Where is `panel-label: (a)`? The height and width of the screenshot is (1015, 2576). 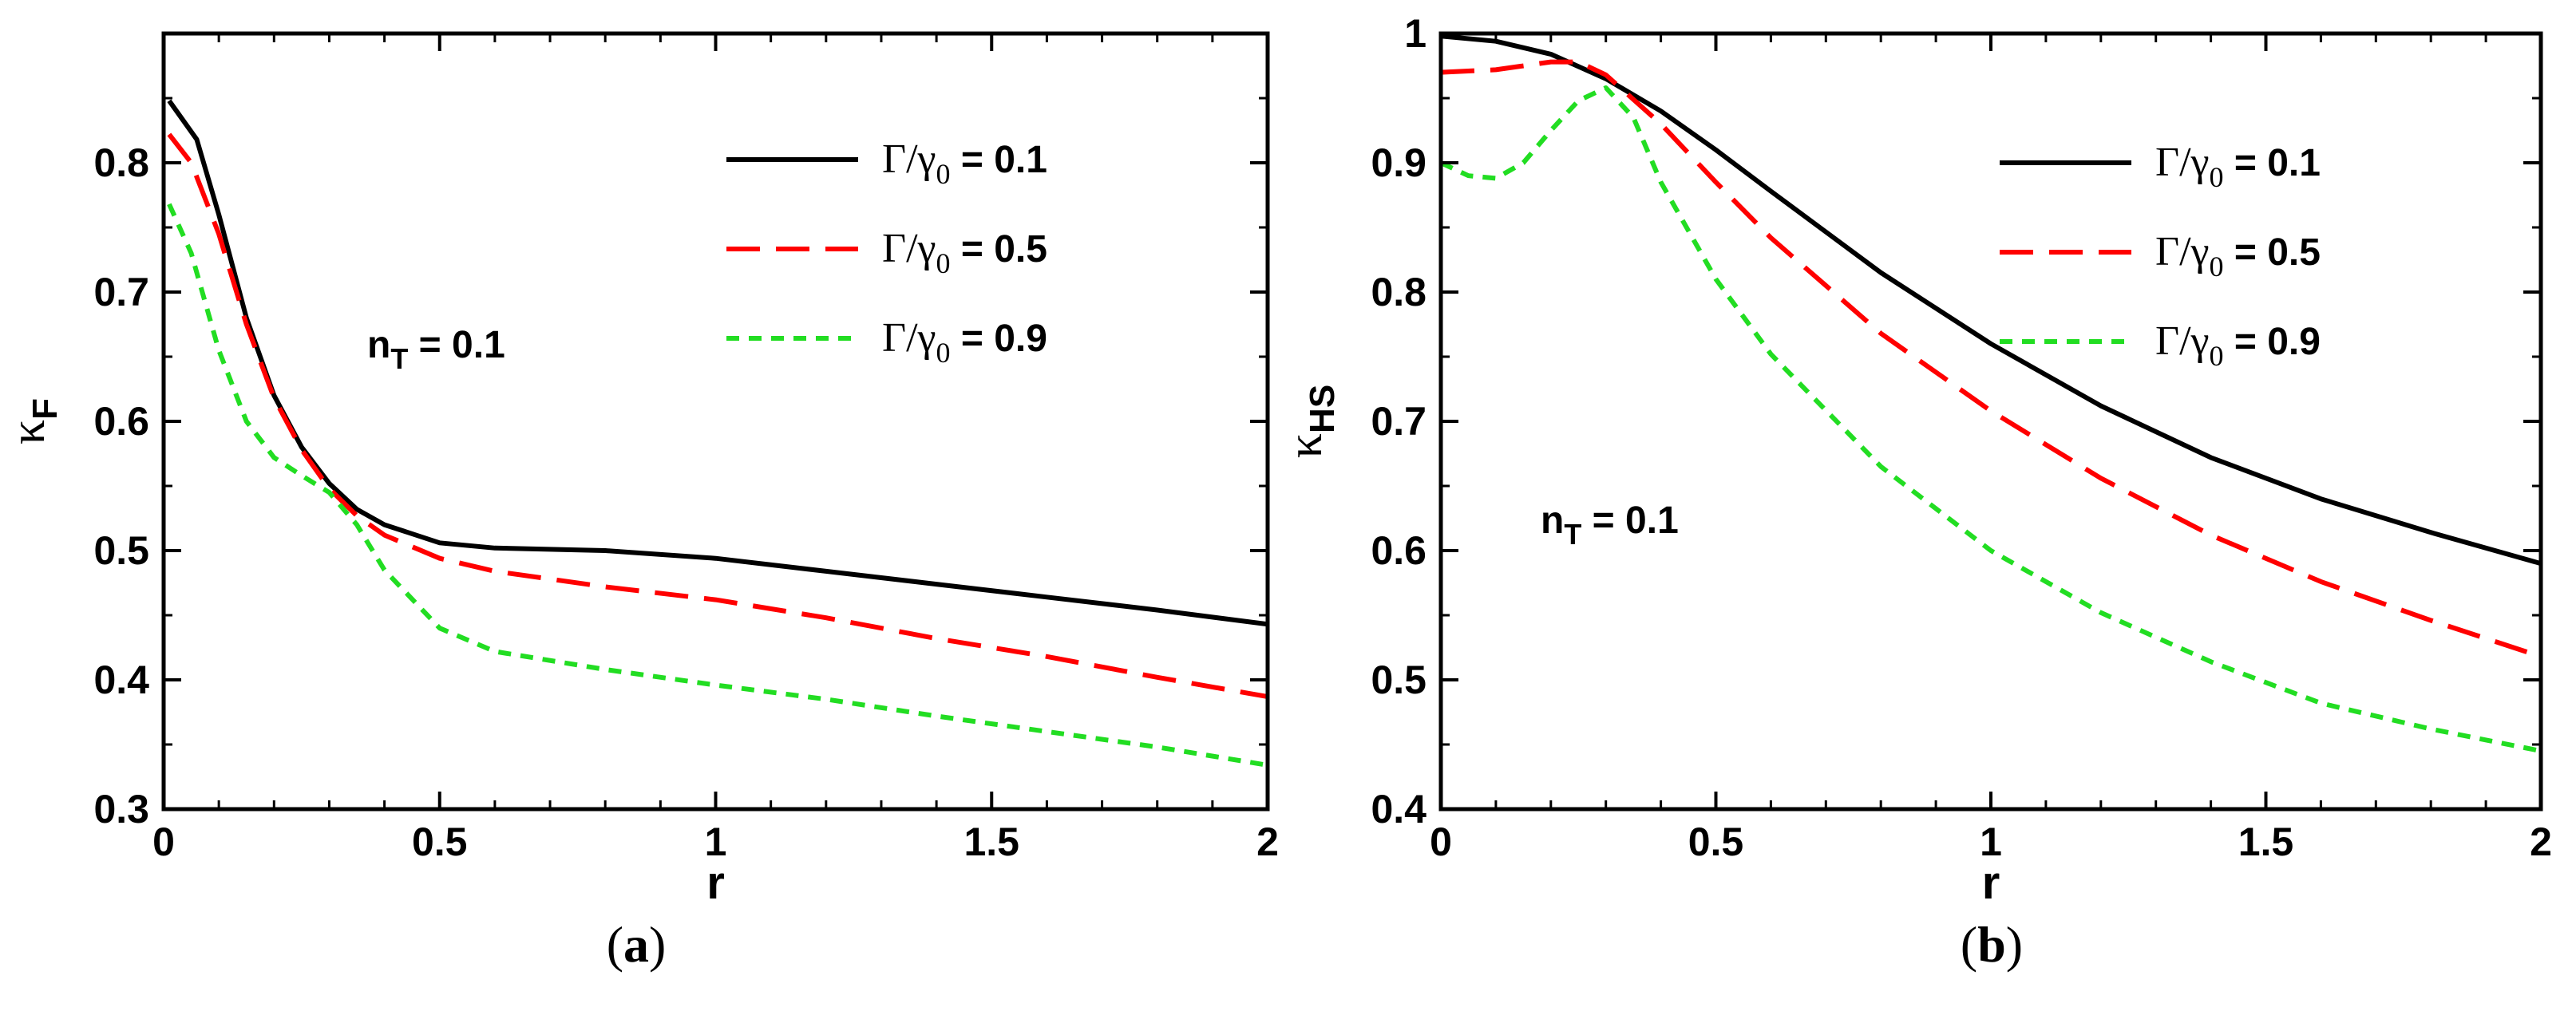 panel-label: (a) is located at coordinates (637, 944).